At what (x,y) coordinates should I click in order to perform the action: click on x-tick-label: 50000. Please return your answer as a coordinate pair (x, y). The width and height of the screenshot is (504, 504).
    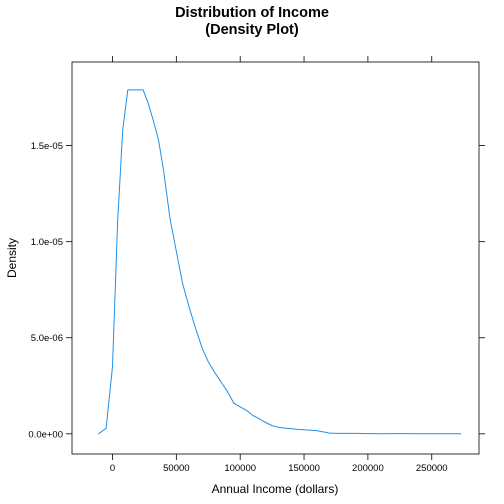
    Looking at the image, I should click on (176, 468).